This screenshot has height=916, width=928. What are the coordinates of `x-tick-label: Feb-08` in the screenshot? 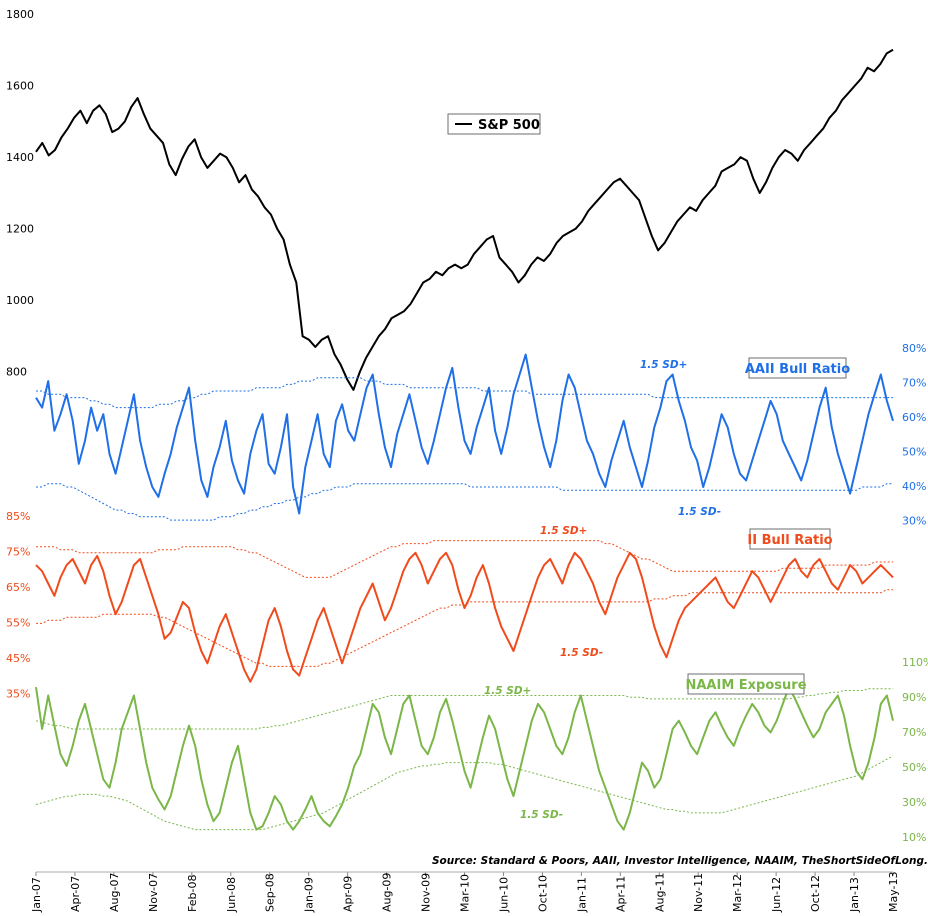 It's located at (192, 893).